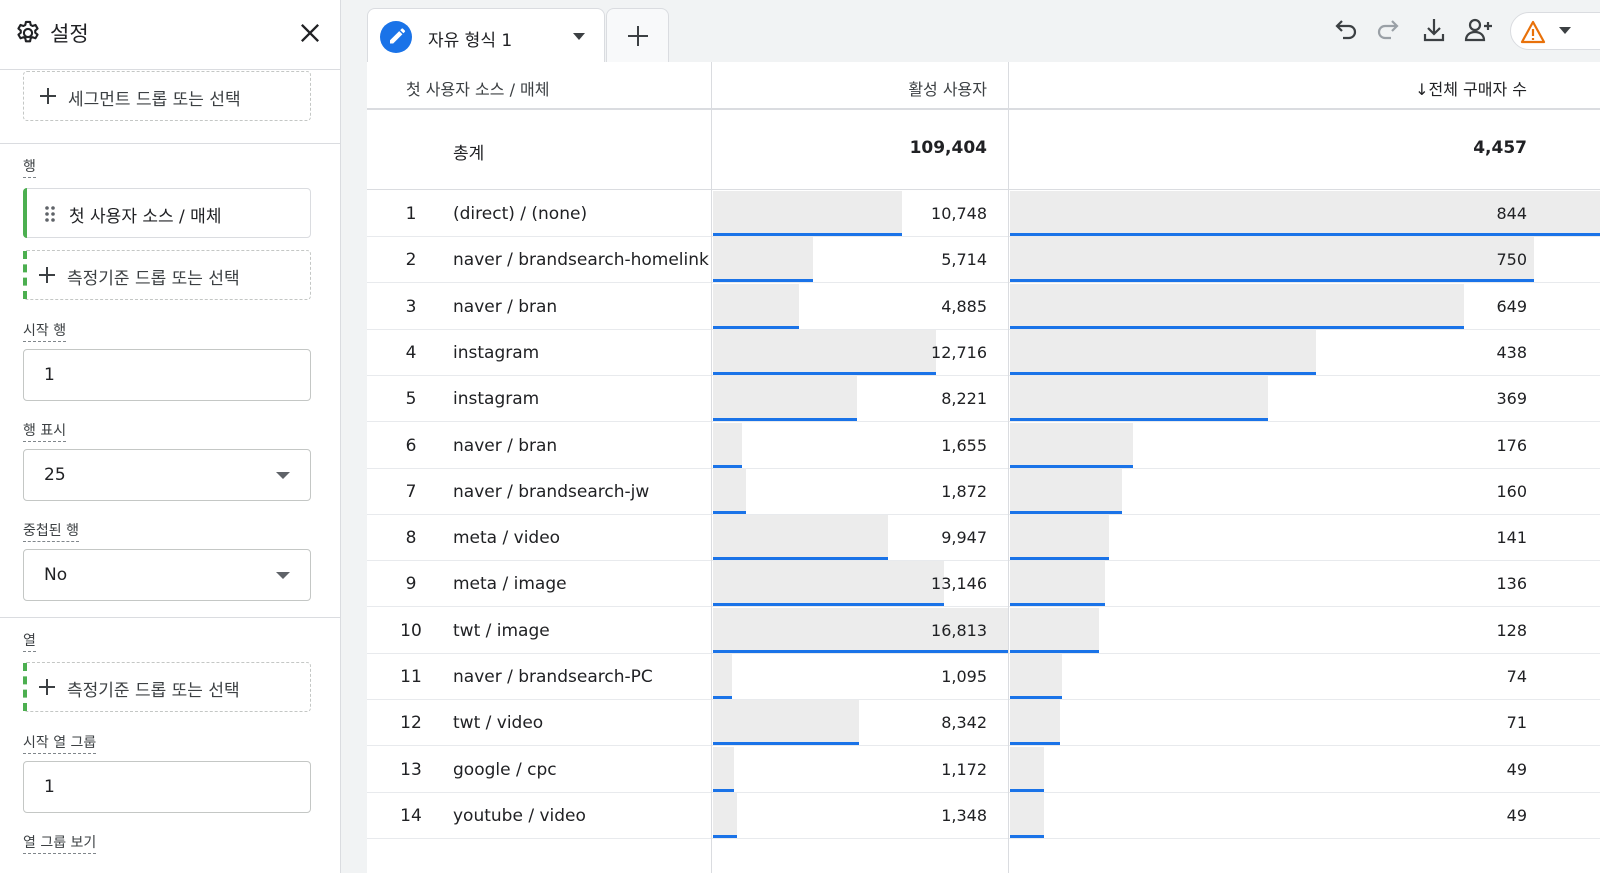 Image resolution: width=1600 pixels, height=873 pixels. Describe the element at coordinates (1434, 30) in the screenshot. I see `download-icon` at that location.